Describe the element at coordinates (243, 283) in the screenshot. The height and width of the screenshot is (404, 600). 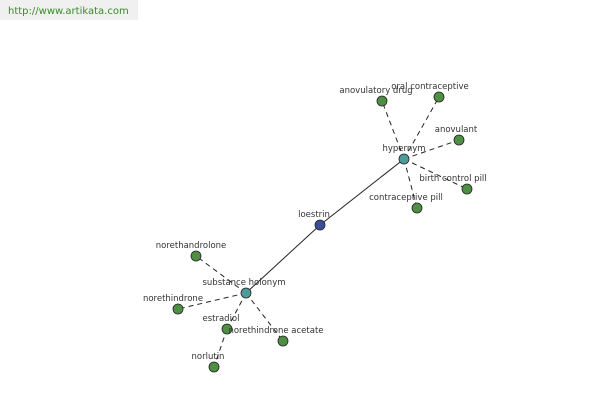
I see `node-label: substance holonym` at that location.